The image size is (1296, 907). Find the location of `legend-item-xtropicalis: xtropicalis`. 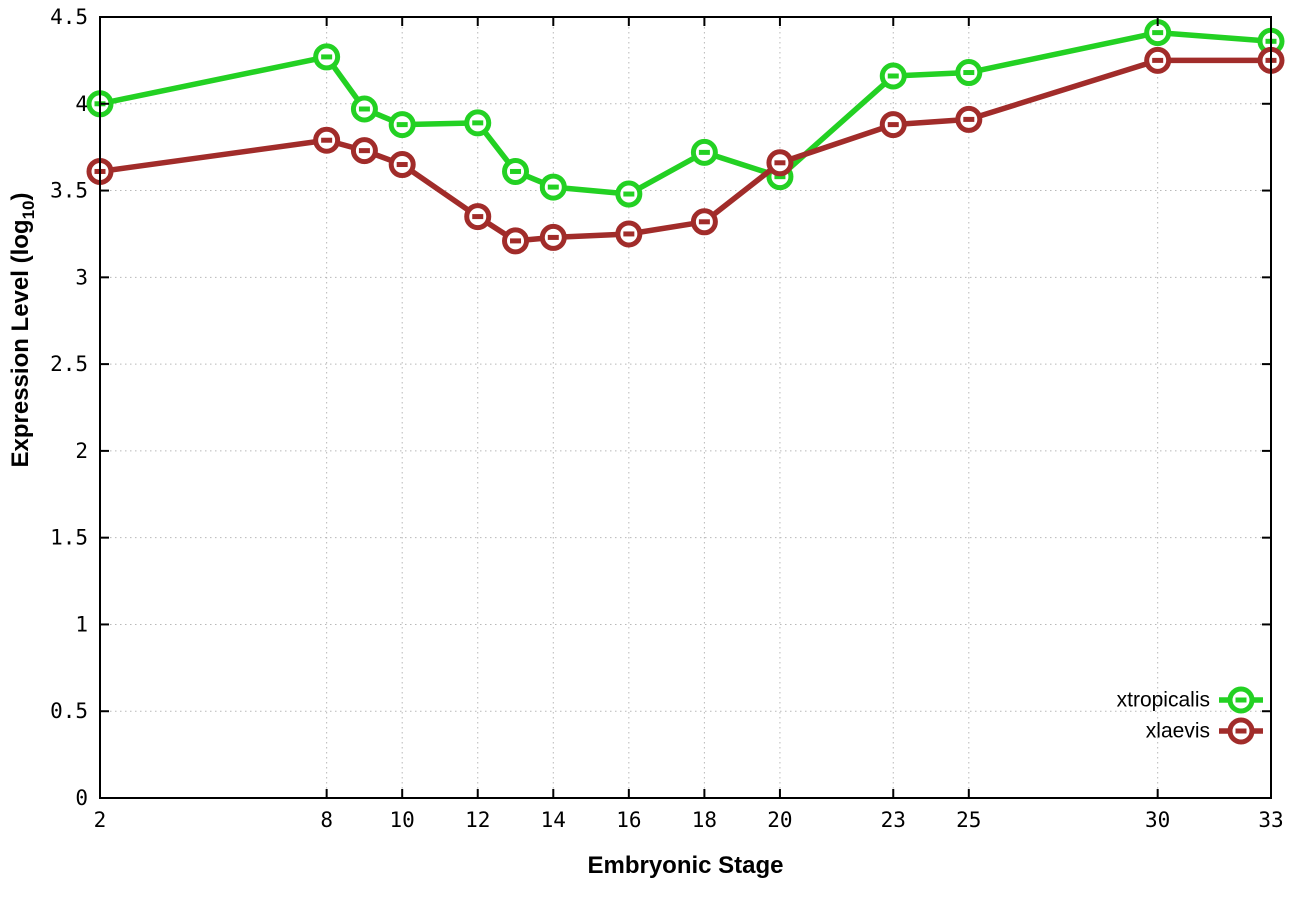

legend-item-xtropicalis: xtropicalis is located at coordinates (1190, 700).